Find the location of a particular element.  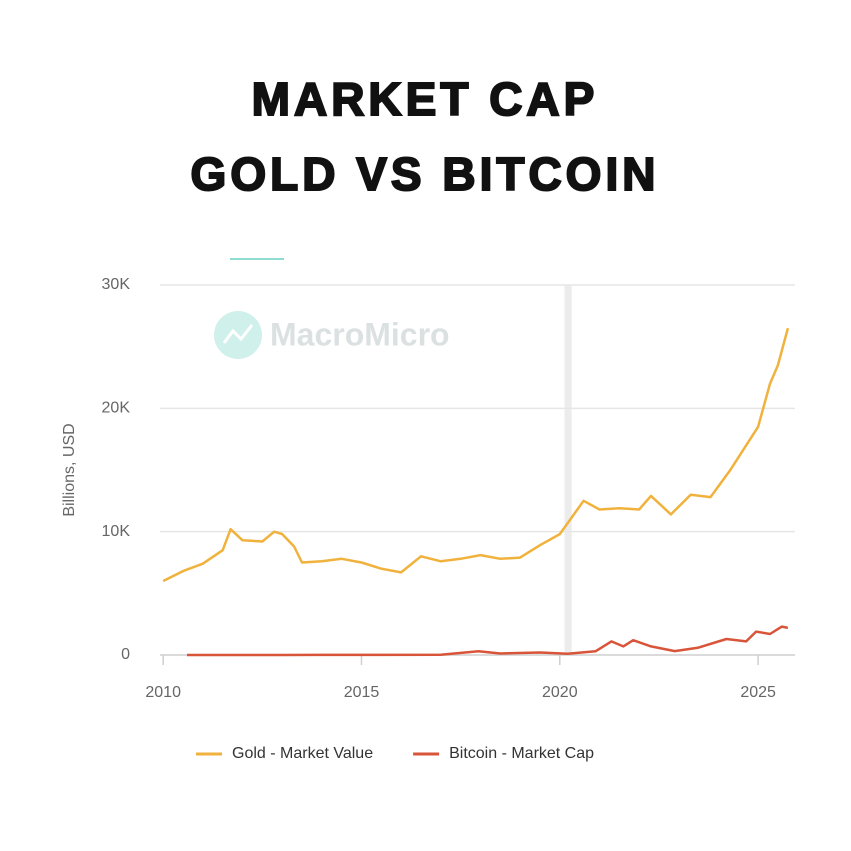

x-tick-label: 2015 is located at coordinates (362, 692).